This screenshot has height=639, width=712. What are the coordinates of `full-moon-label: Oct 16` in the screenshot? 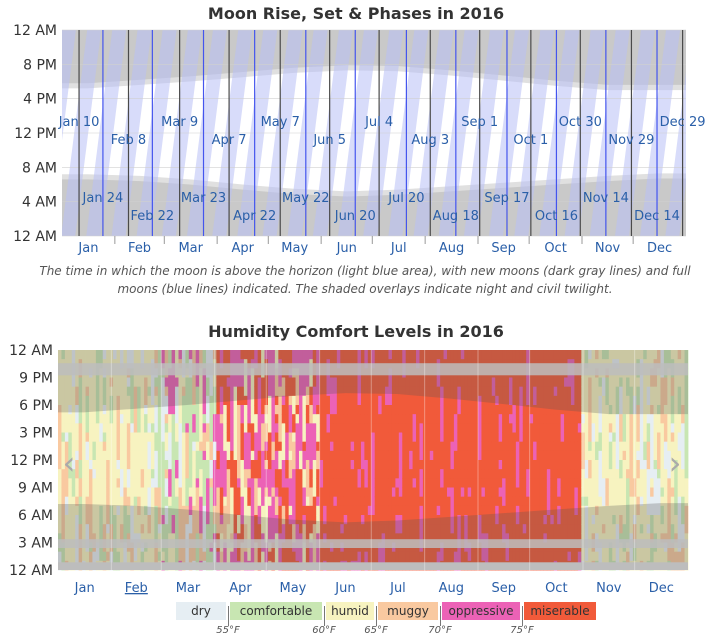 It's located at (556, 216).